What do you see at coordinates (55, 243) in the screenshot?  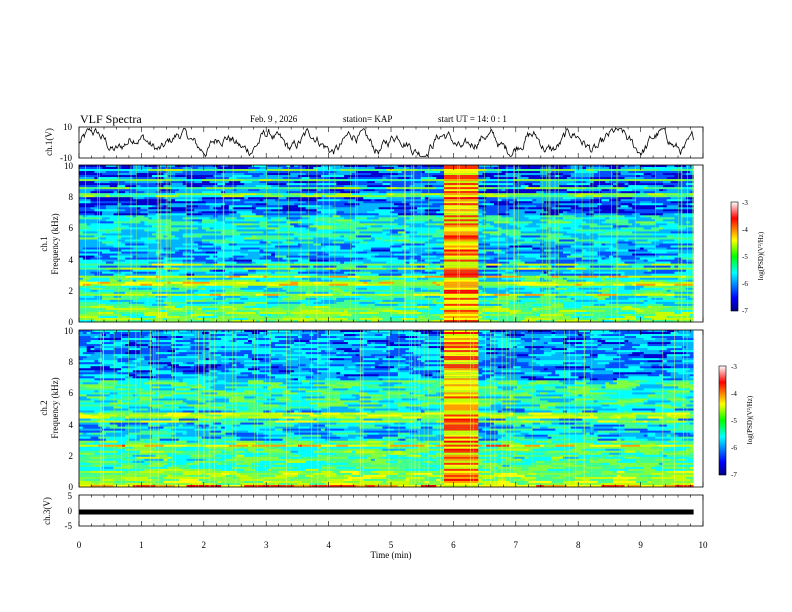 I see `ch1-spectrogram-ylabel-frequency: Frequency (kHz)` at bounding box center [55, 243].